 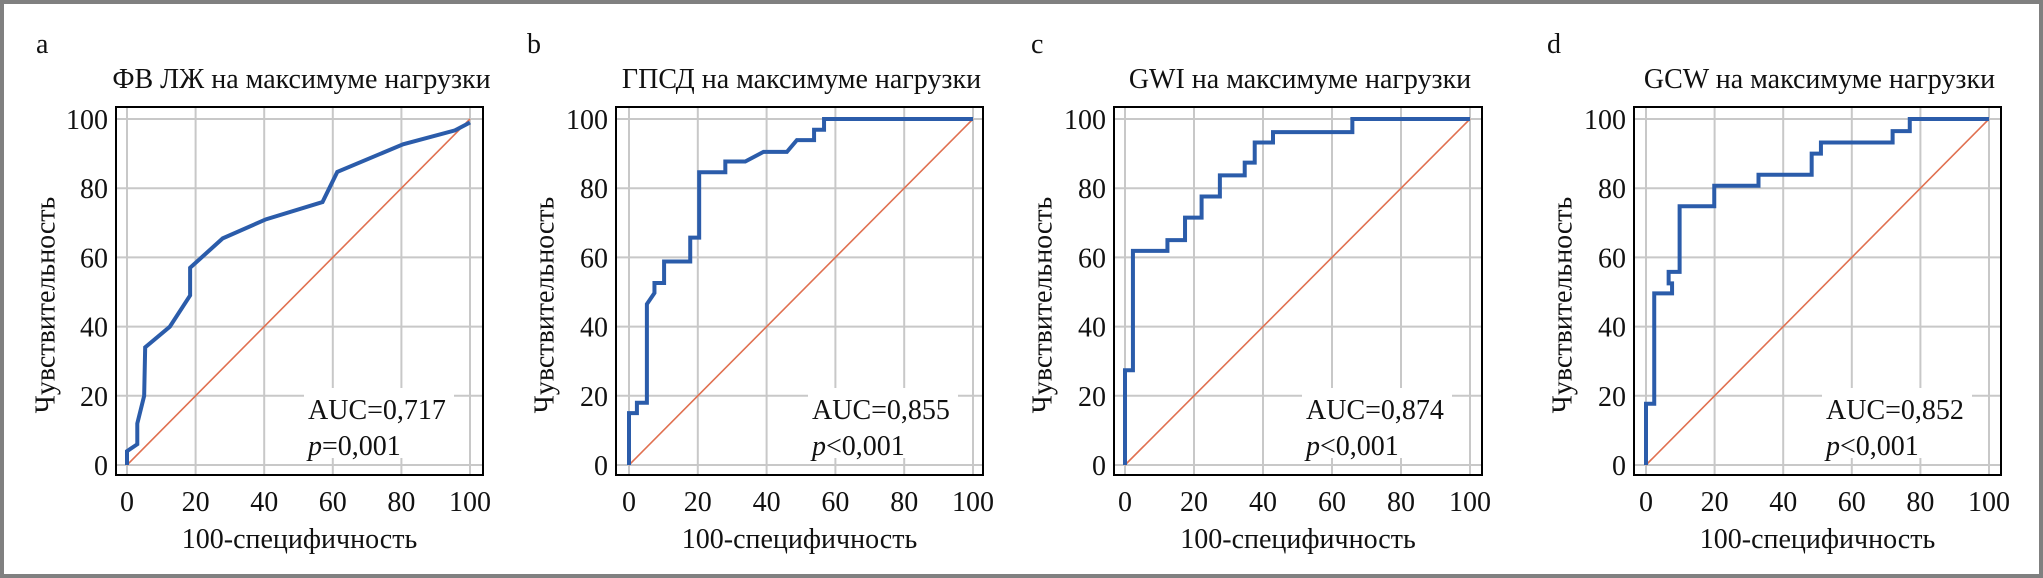 What do you see at coordinates (42, 44) in the screenshot?
I see `panel-letter: a` at bounding box center [42, 44].